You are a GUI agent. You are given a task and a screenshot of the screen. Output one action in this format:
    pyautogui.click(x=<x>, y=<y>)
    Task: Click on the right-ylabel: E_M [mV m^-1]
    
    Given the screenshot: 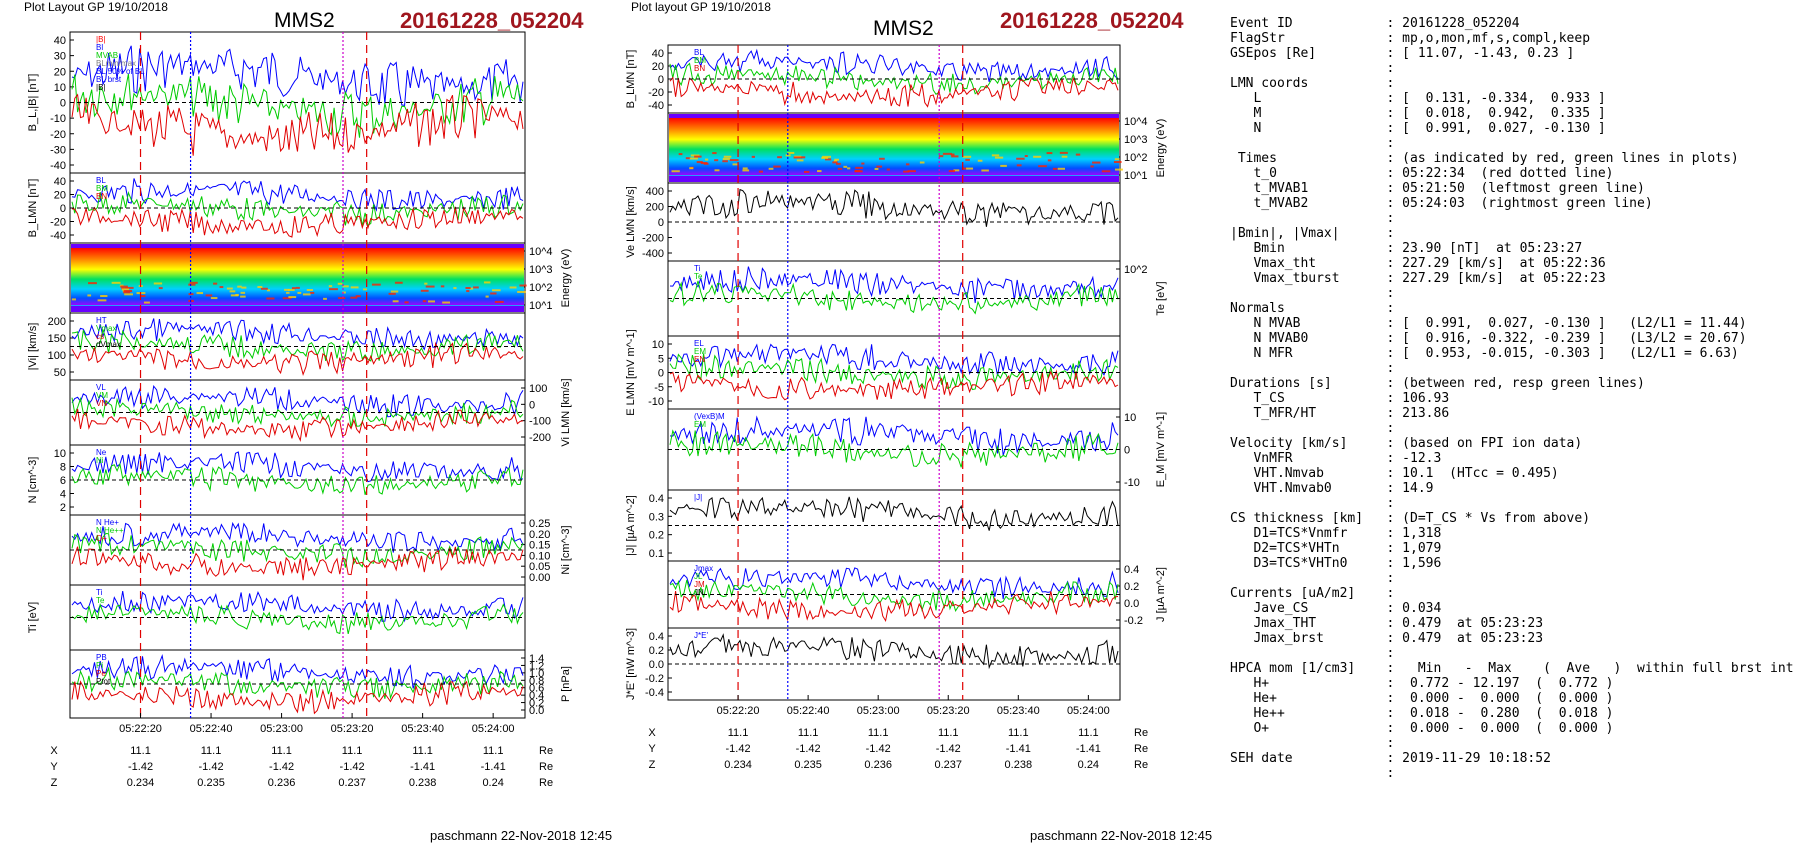 What is the action you would take?
    pyautogui.click(x=1161, y=449)
    